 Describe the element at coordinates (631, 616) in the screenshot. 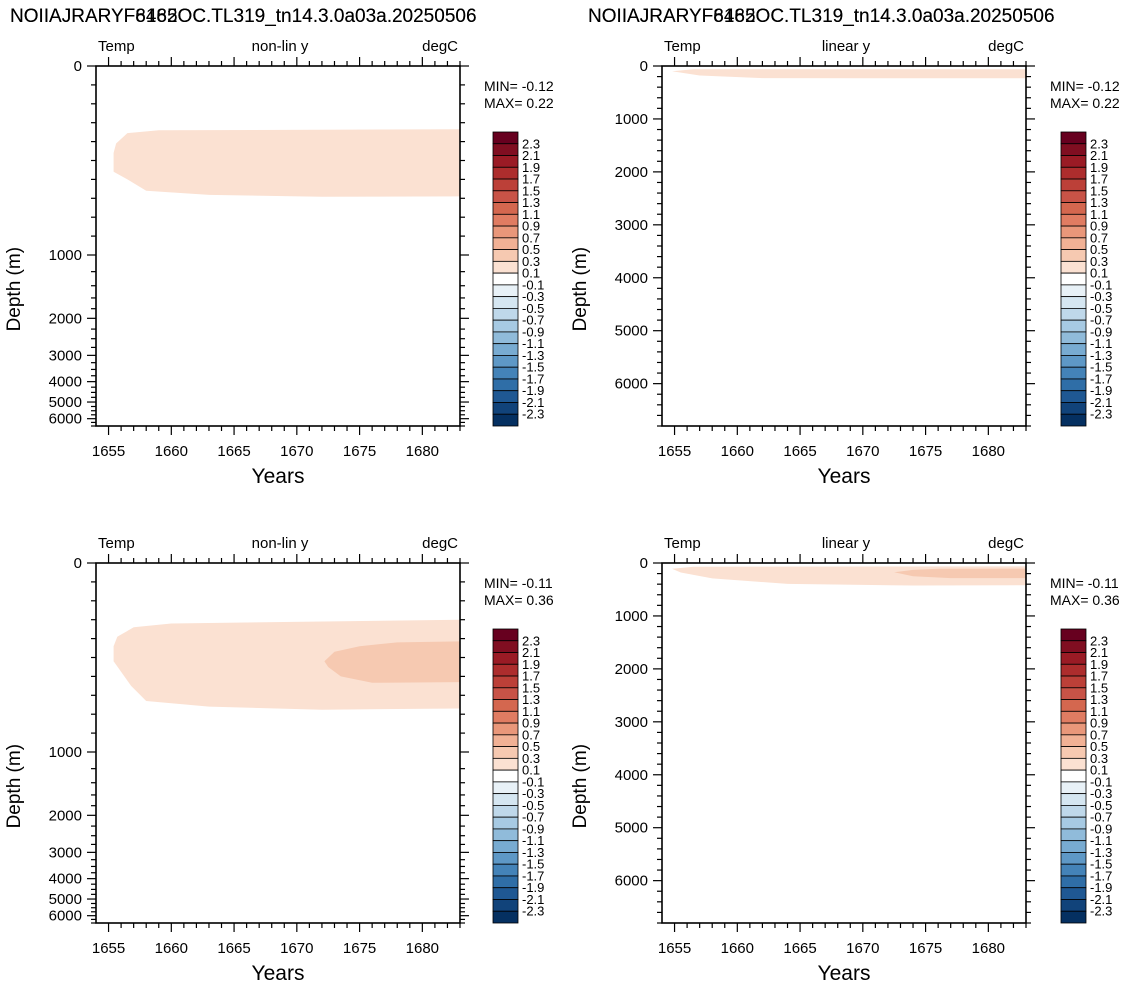

I see `y-tick-label: 1000` at that location.